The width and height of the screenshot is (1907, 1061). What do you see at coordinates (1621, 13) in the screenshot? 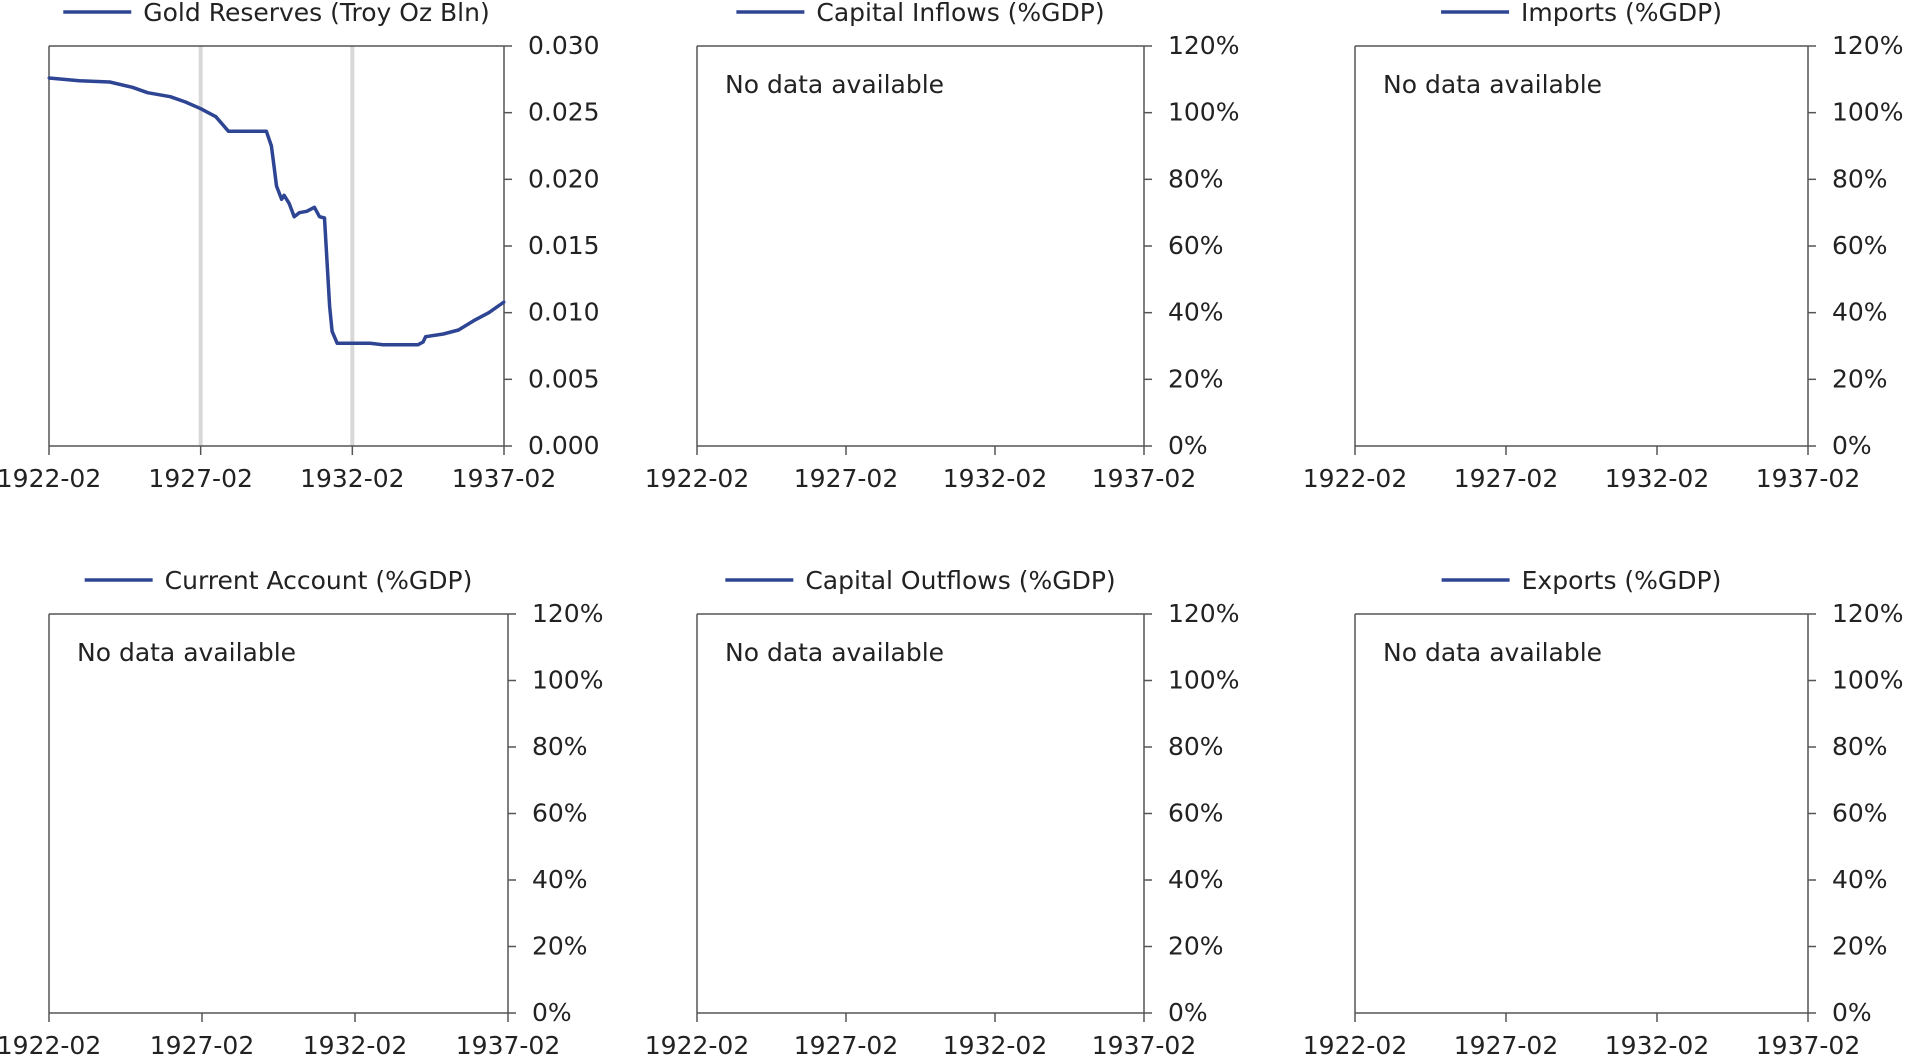
I see `legend-label: Imports (%GDP)` at bounding box center [1621, 13].